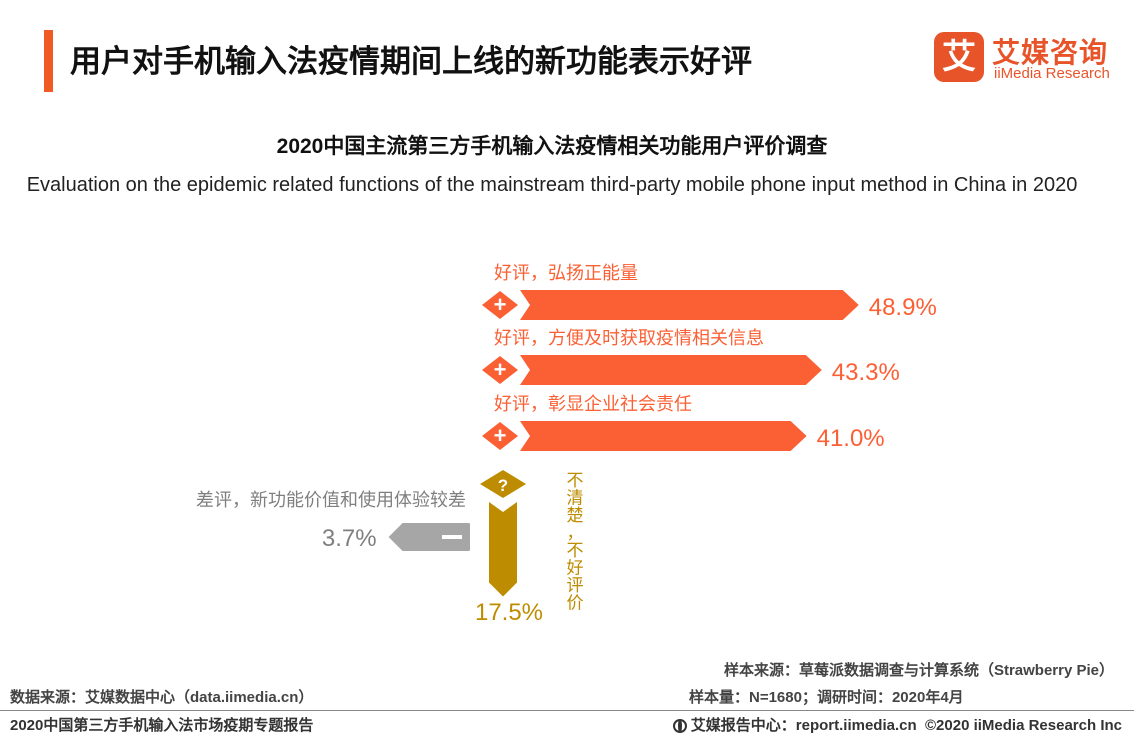 The width and height of the screenshot is (1134, 737). I want to click on bar-category-label: 好评，弘扬正能量, so click(566, 273).